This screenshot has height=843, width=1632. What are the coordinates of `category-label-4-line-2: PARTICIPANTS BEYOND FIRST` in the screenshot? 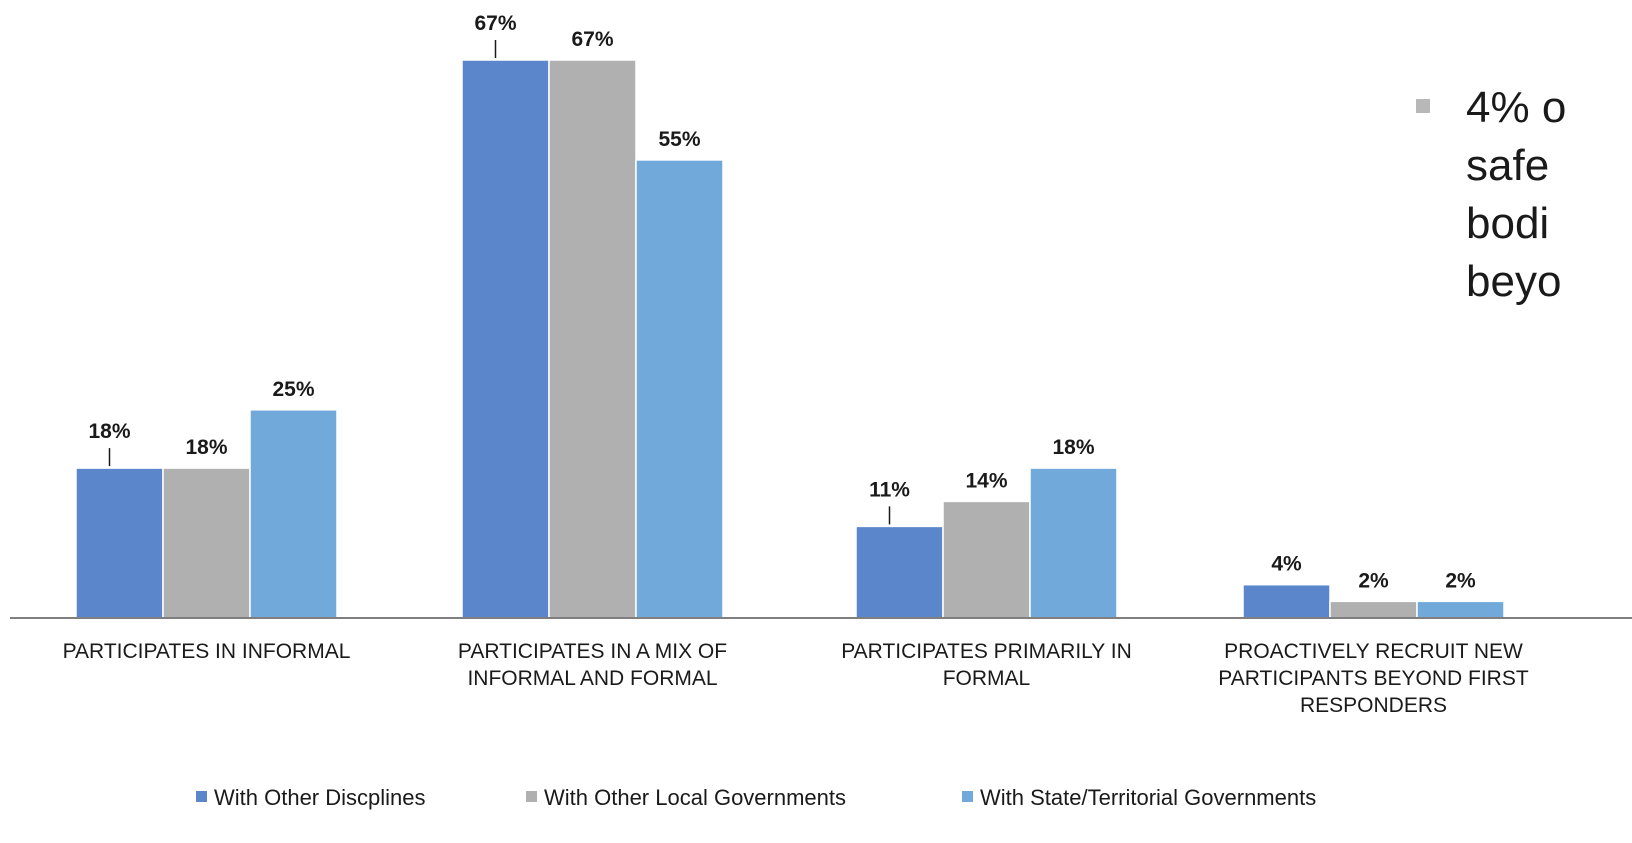 It's located at (1373, 678).